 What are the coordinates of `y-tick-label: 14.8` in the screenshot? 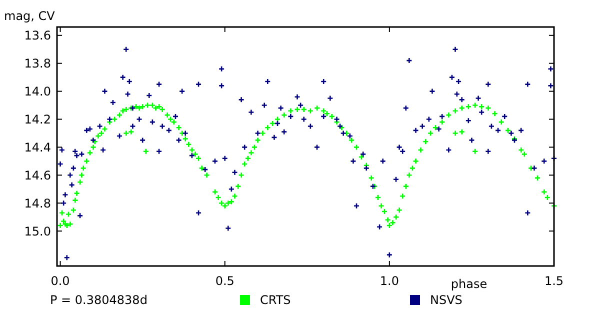 It's located at (37, 203).